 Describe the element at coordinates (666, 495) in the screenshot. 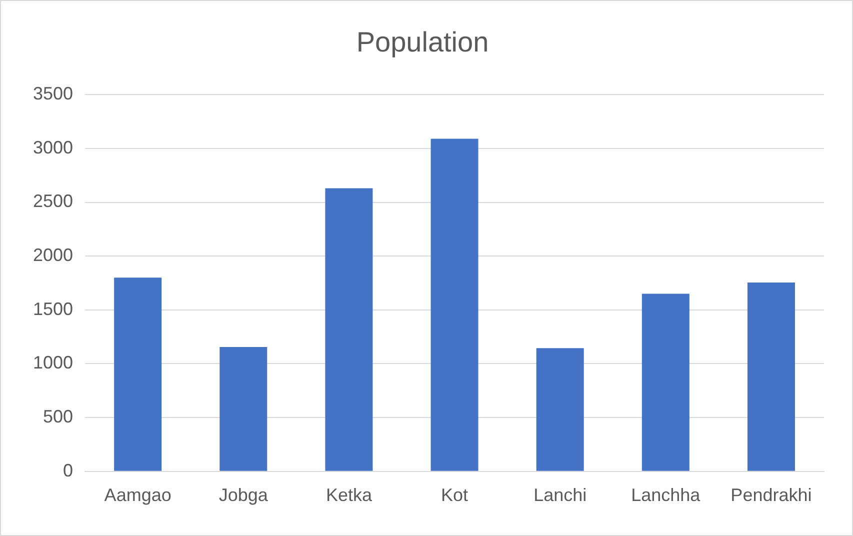

I see `x-tick-label: Lanchha` at that location.